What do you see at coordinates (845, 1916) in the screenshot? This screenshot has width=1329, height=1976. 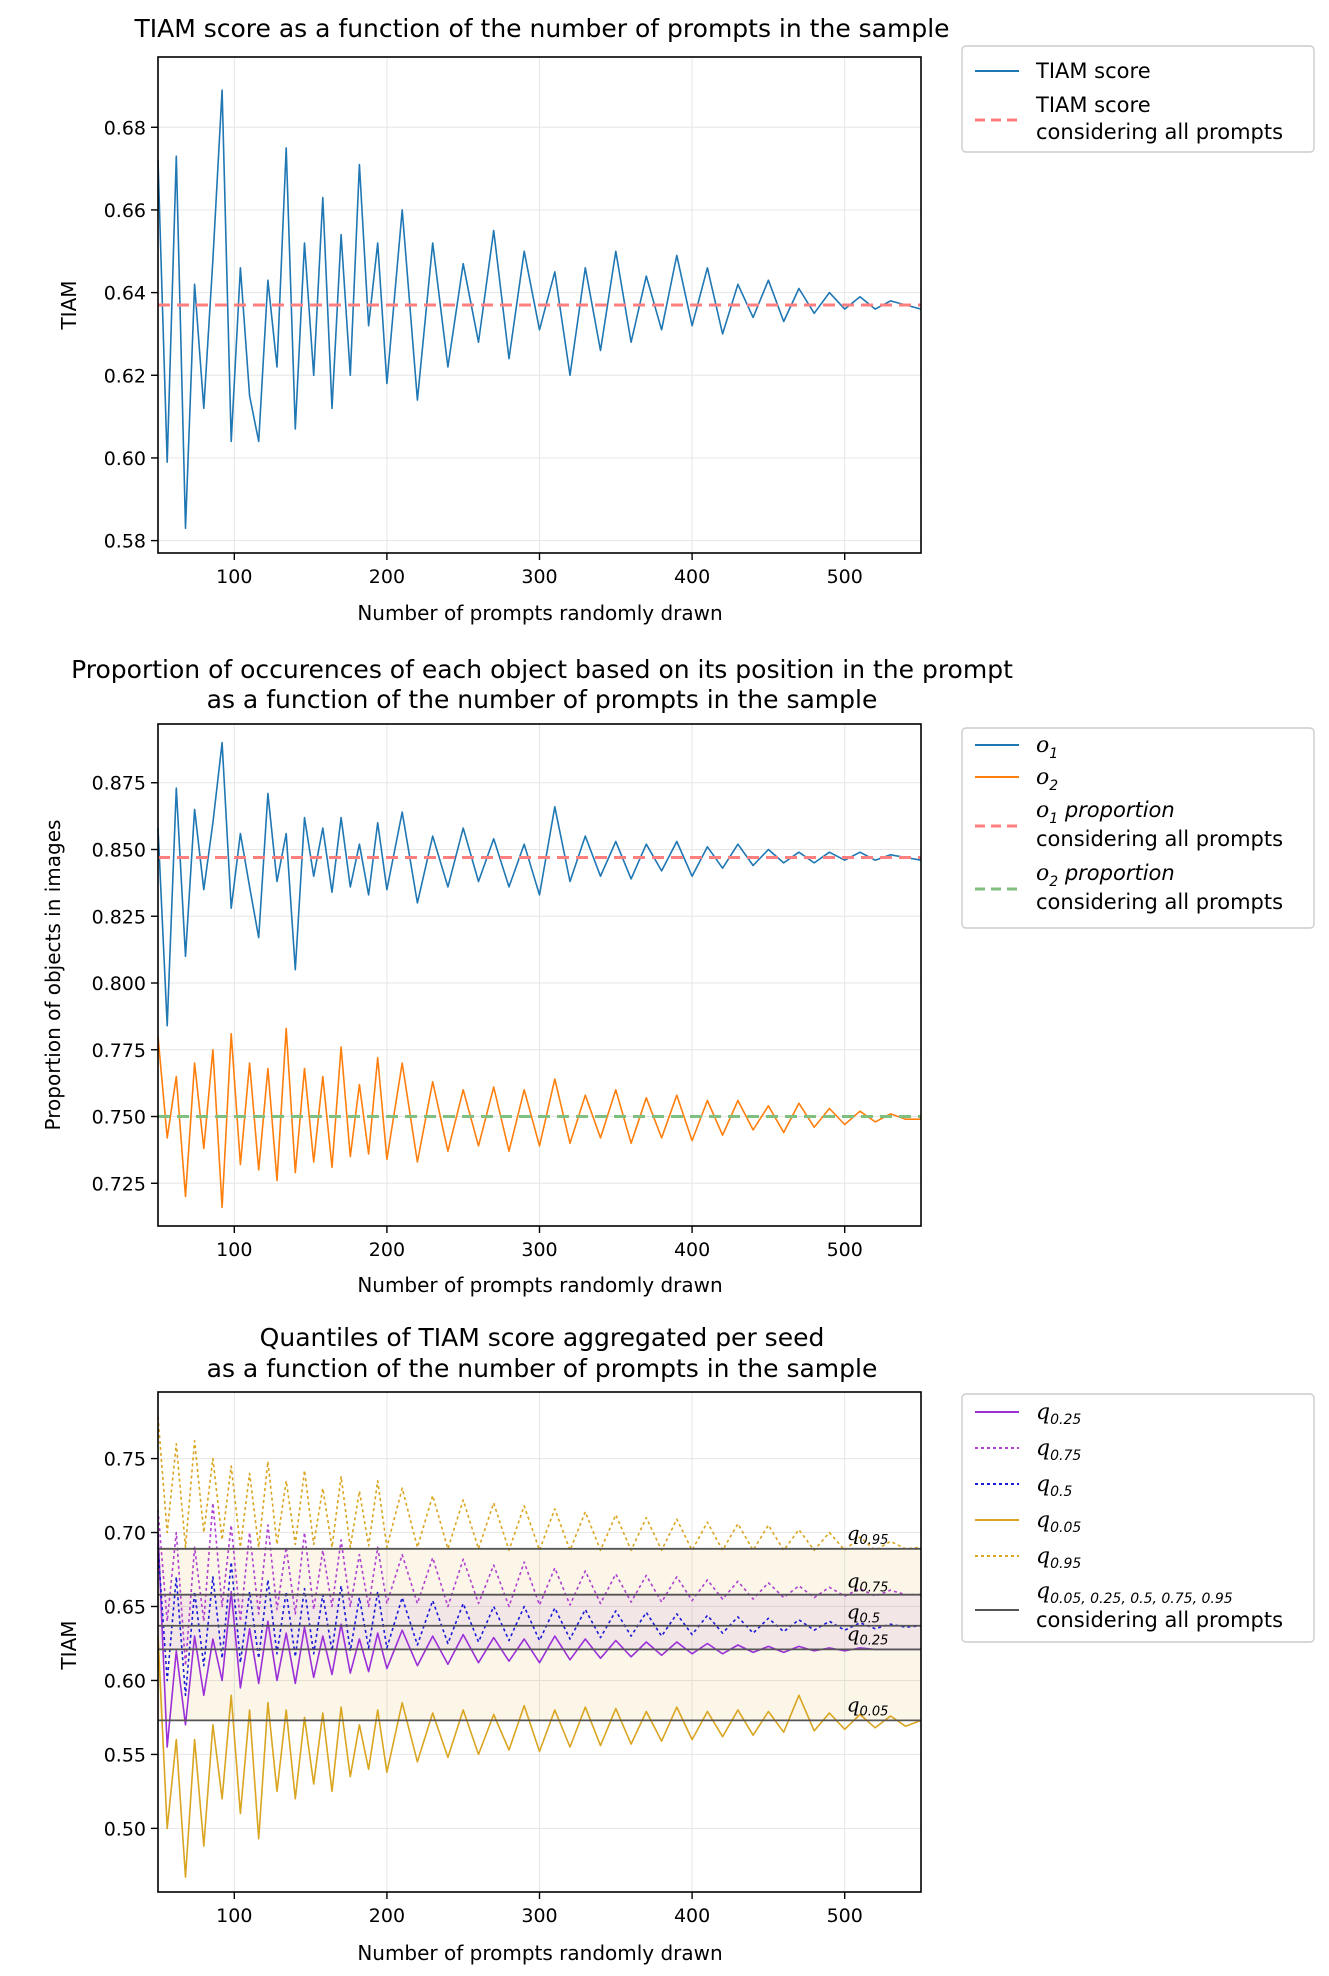 I see `chart-3-xtick-label-4: 500` at bounding box center [845, 1916].